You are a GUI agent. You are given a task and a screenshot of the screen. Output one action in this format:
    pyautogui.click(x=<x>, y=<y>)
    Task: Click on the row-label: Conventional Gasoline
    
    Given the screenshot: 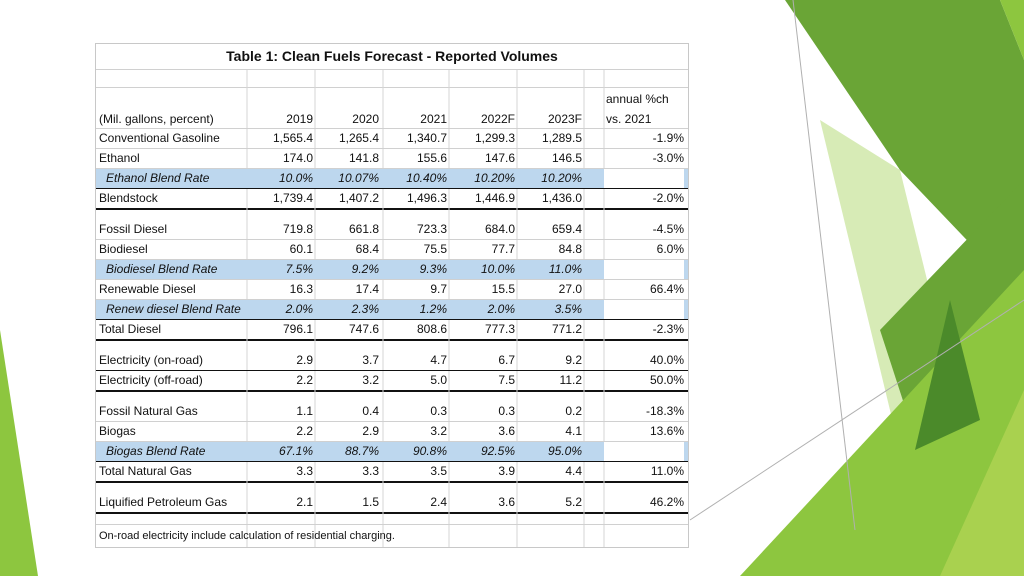 What is the action you would take?
    pyautogui.click(x=159, y=138)
    